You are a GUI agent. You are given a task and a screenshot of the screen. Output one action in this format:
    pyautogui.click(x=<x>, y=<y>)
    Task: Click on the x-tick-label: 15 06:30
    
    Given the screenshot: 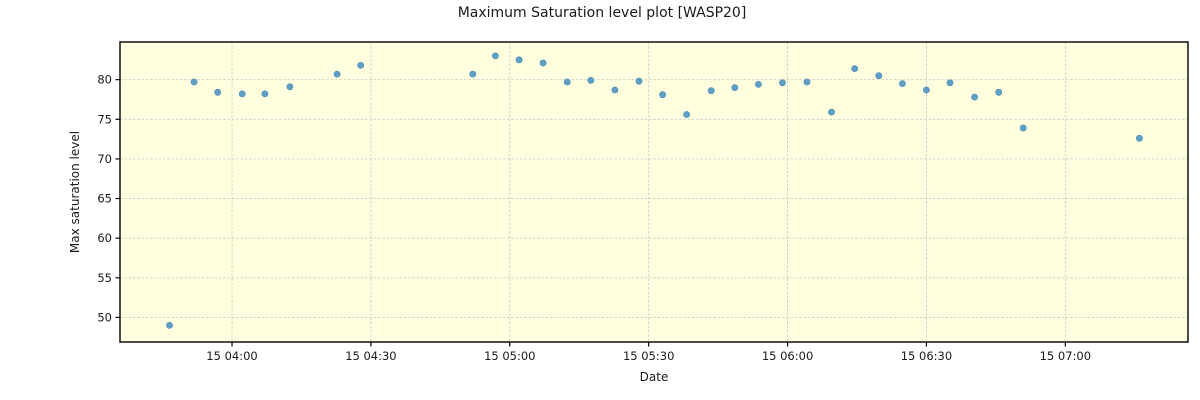 What is the action you would take?
    pyautogui.click(x=926, y=356)
    